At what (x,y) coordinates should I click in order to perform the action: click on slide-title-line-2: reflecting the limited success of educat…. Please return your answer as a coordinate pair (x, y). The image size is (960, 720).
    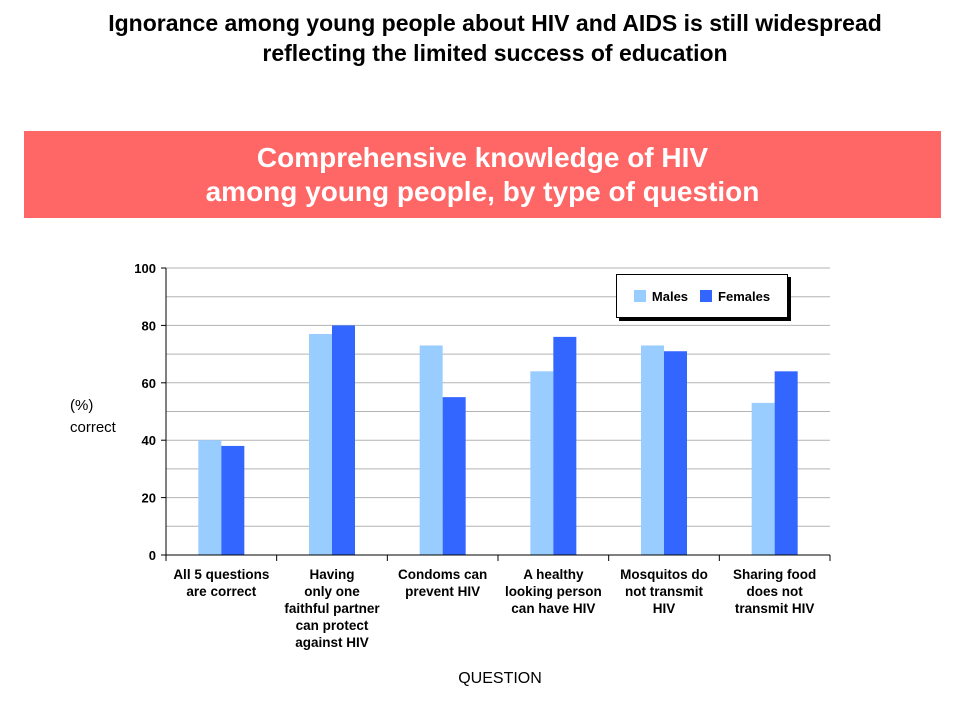
    Looking at the image, I should click on (495, 53).